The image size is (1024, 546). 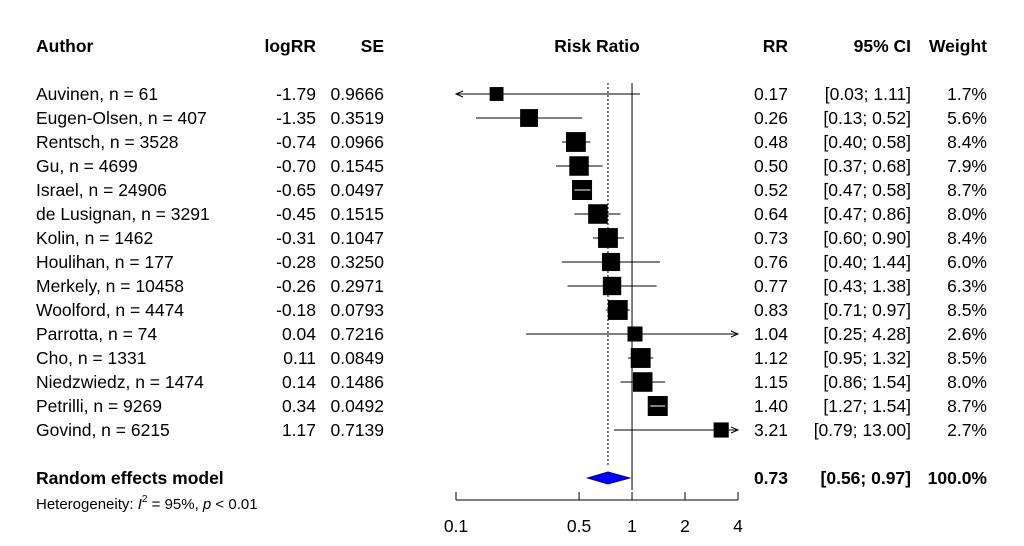 What do you see at coordinates (771, 358) in the screenshot?
I see `study-rr: 1.12` at bounding box center [771, 358].